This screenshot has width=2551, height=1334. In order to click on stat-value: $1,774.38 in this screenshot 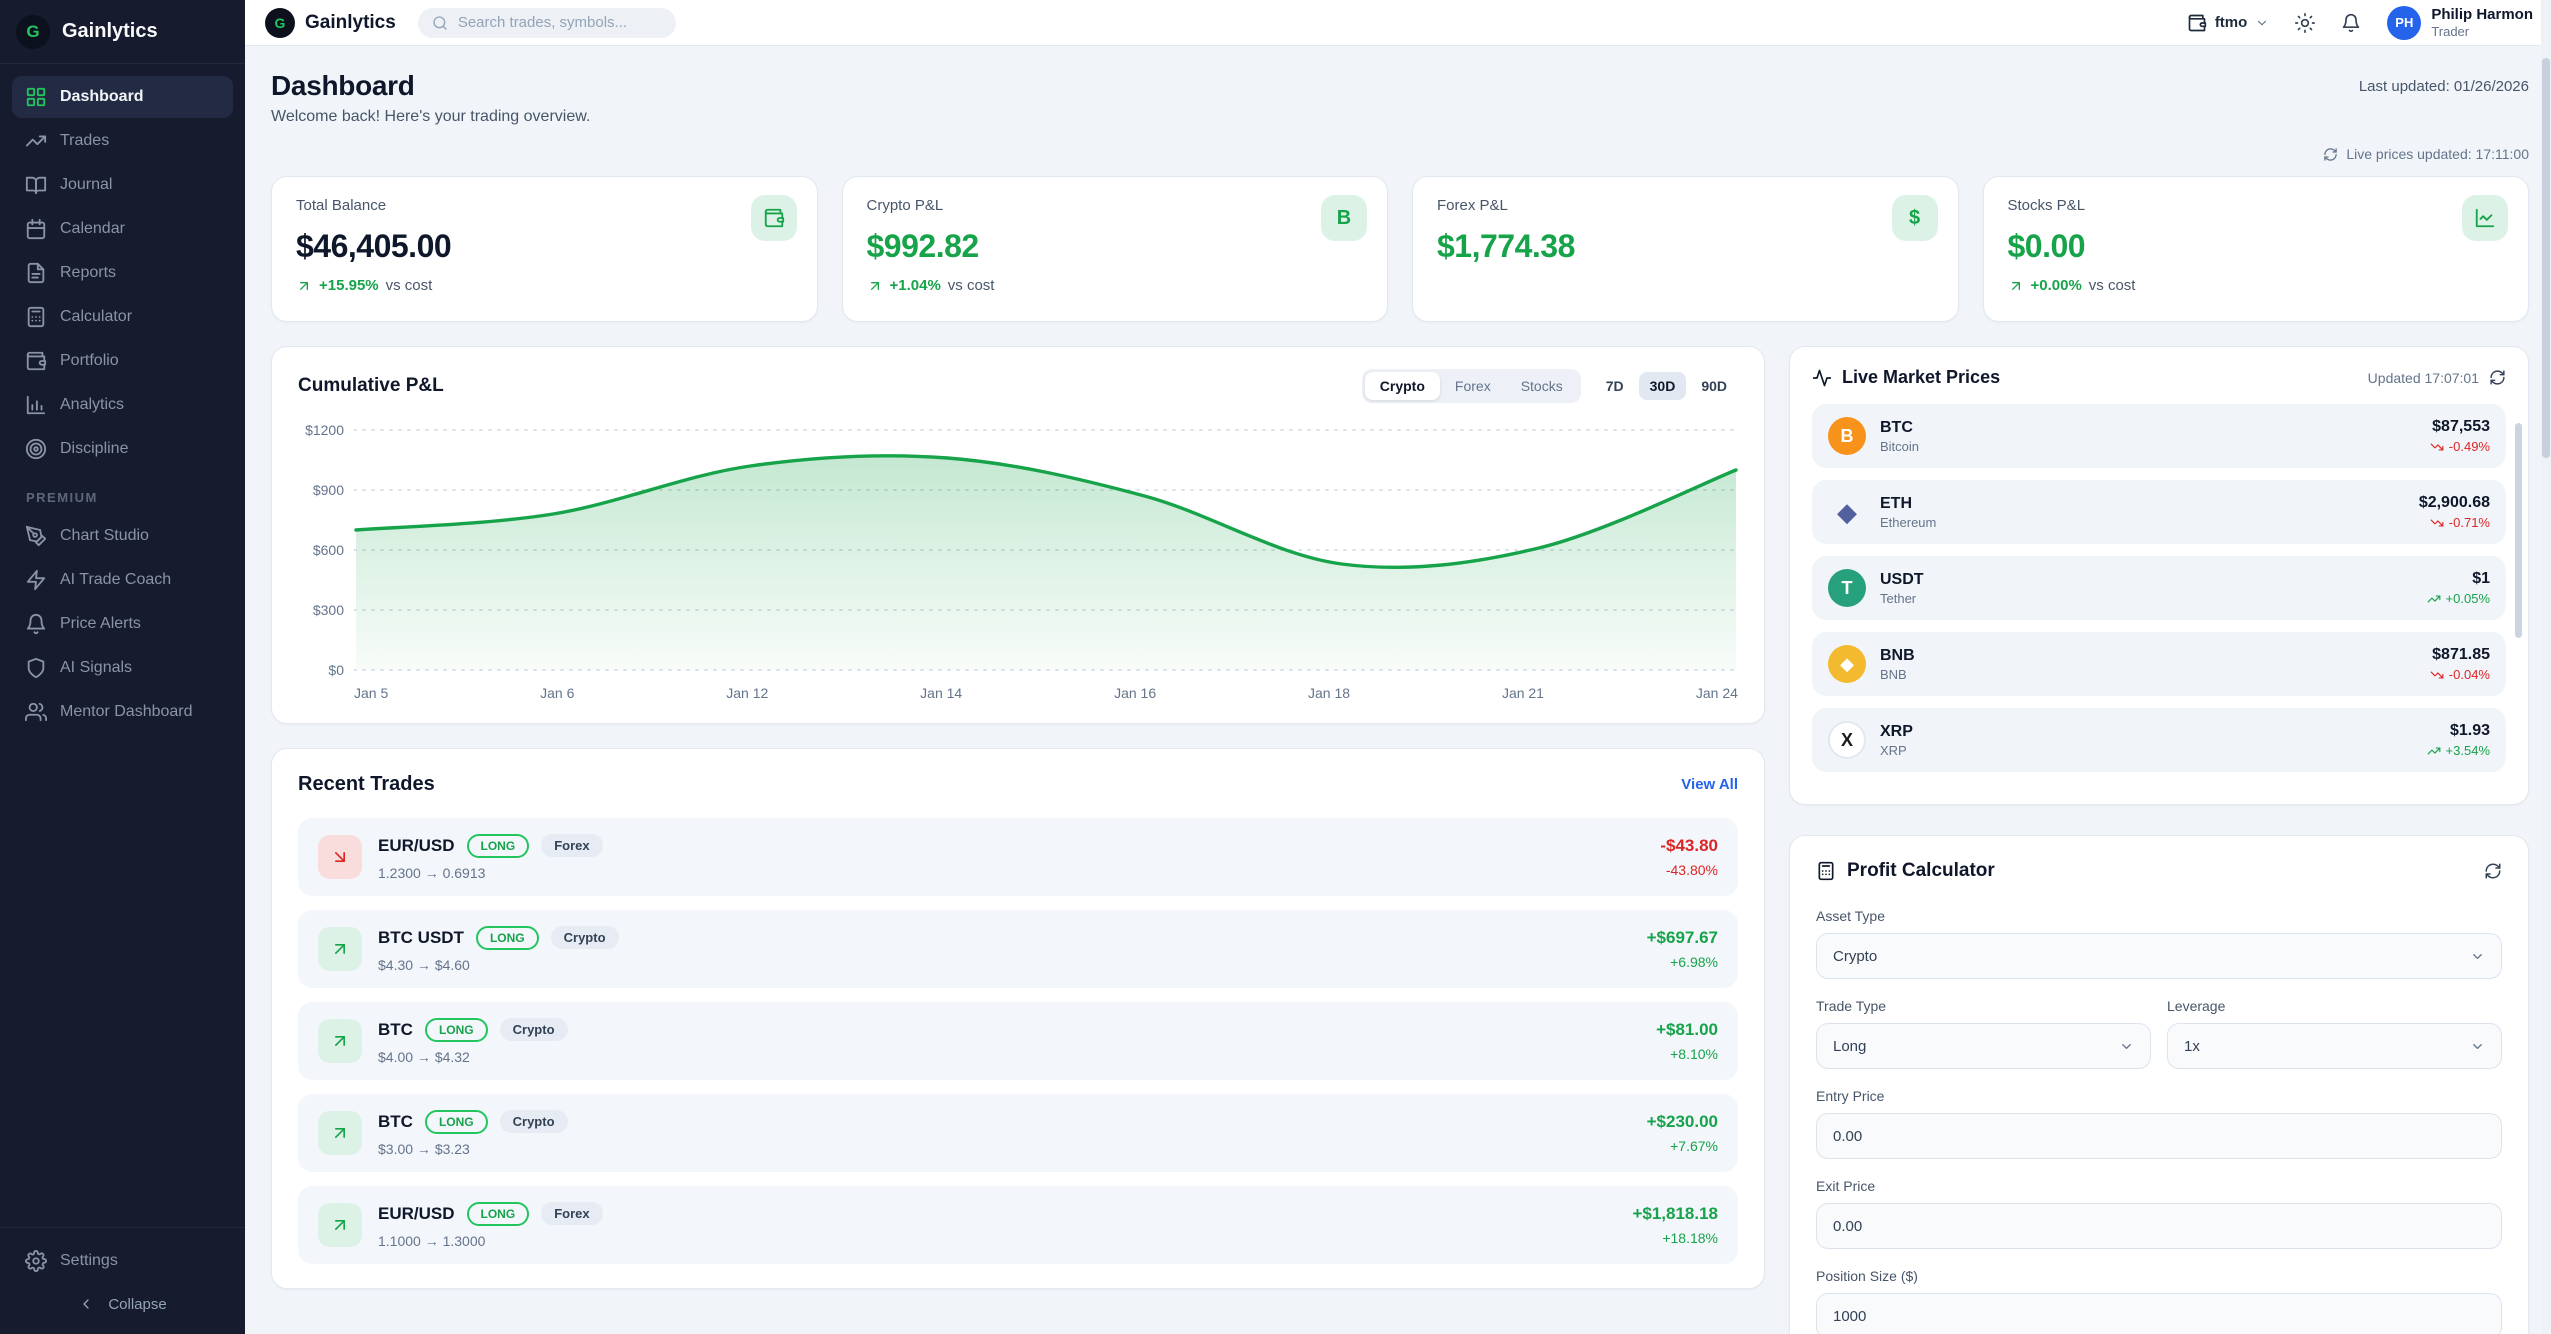, I will do `click(1506, 246)`.